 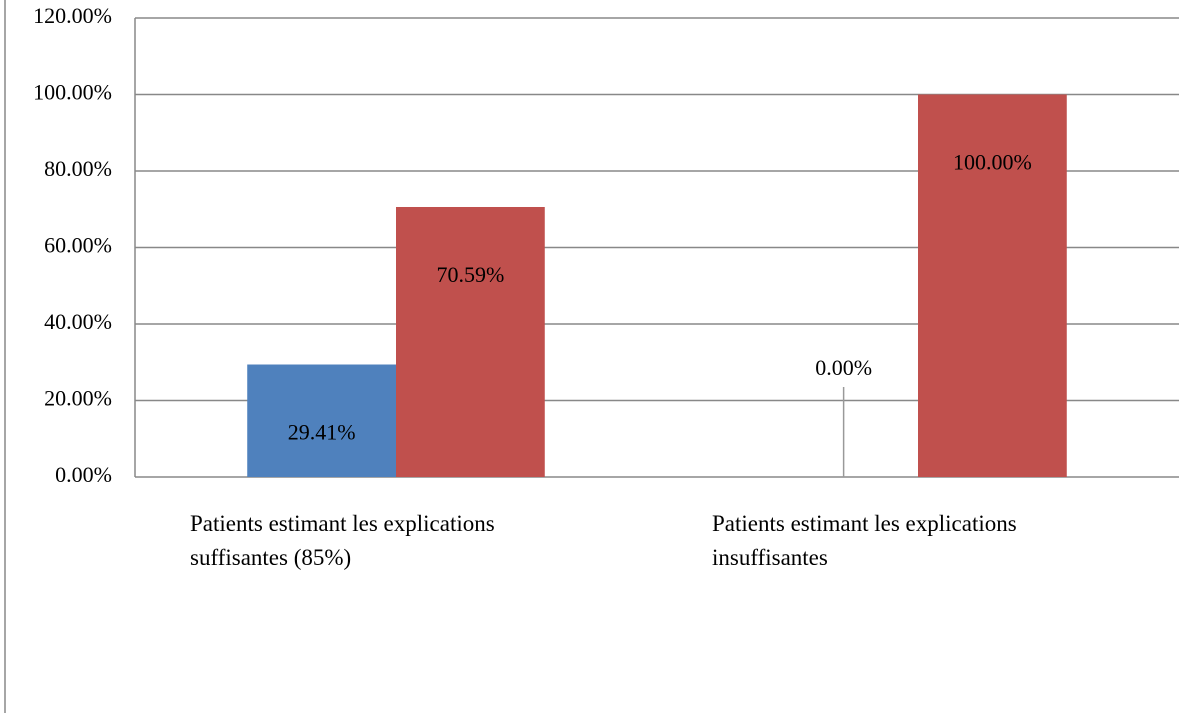 I want to click on data-label: 100.00%, so click(x=992, y=162).